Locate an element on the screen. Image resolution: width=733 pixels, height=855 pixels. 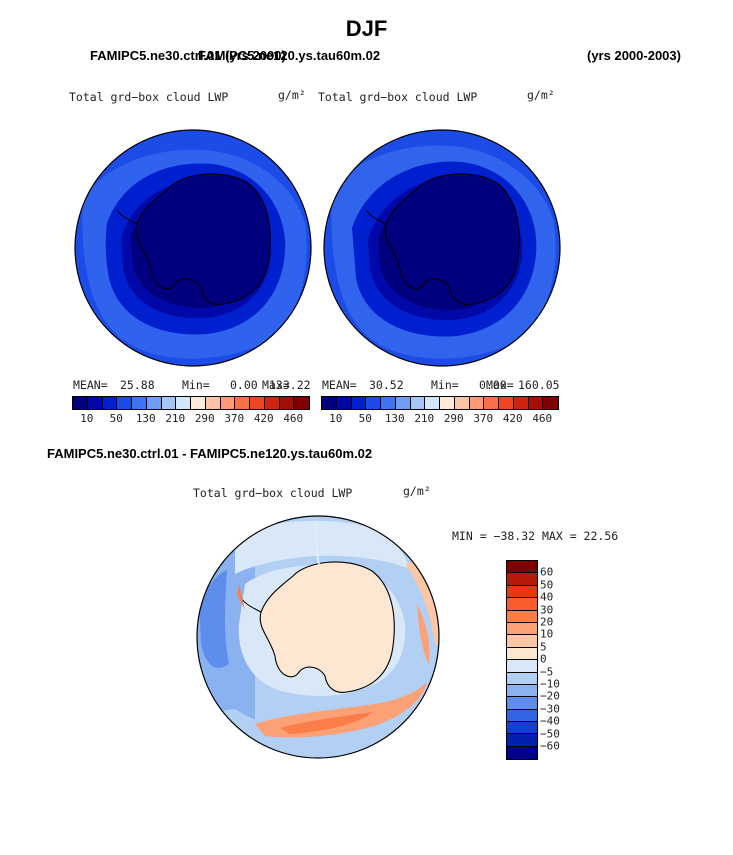
panel-c-colorbar-label: 5 is located at coordinates (543, 647).